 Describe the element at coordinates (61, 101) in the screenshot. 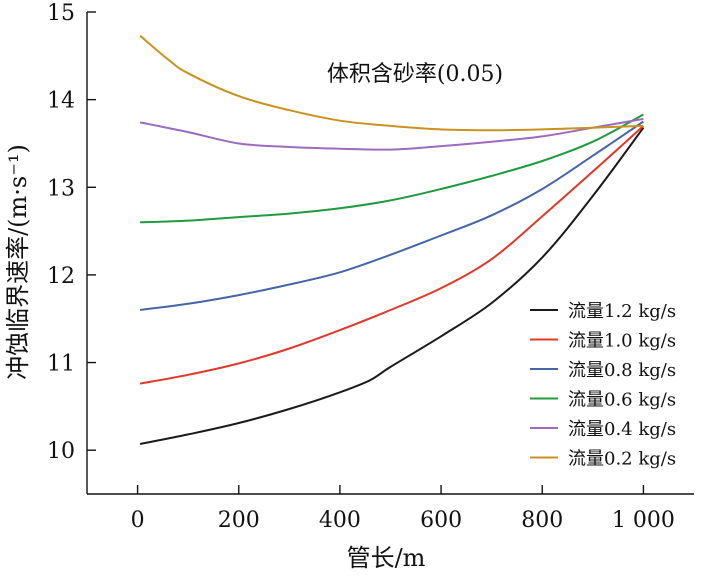

I see `y-tick-label: 14` at that location.